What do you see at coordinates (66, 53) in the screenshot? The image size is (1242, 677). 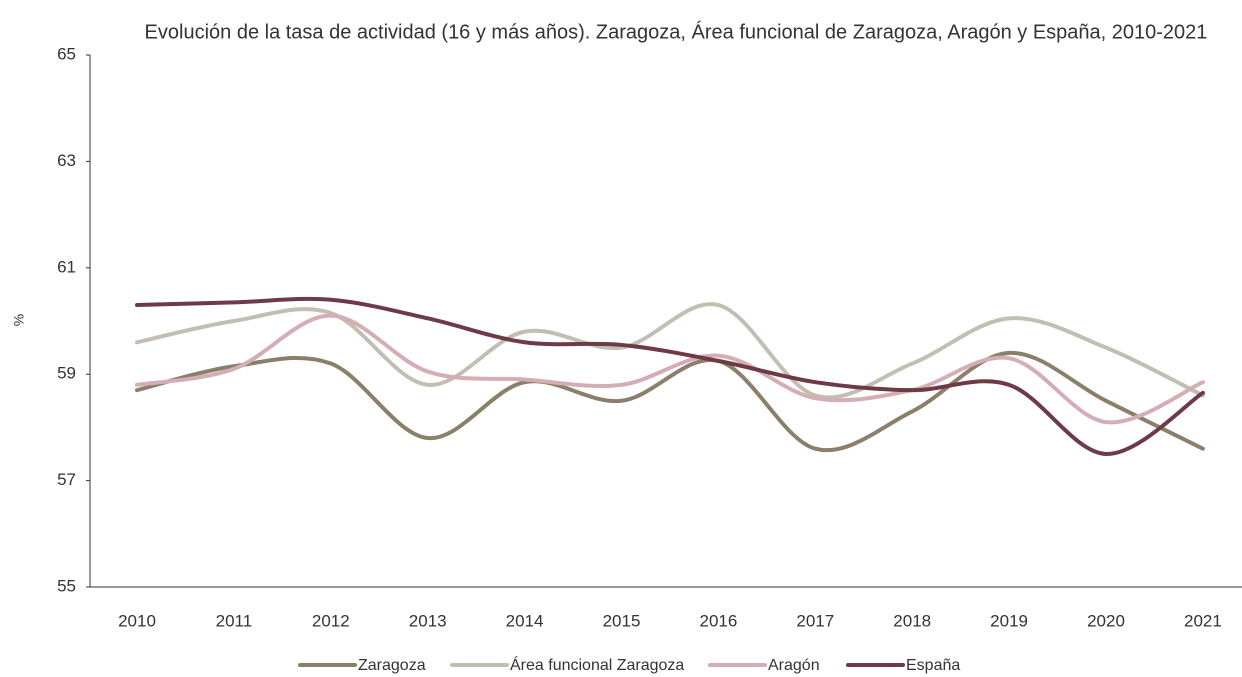 I see `y-tick-label: 65` at bounding box center [66, 53].